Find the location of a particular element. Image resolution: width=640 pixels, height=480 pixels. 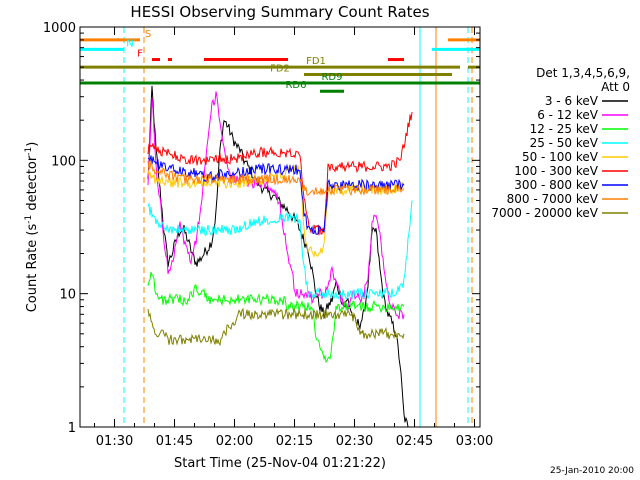

x-tick-label-2: 02:00 is located at coordinates (234, 441).